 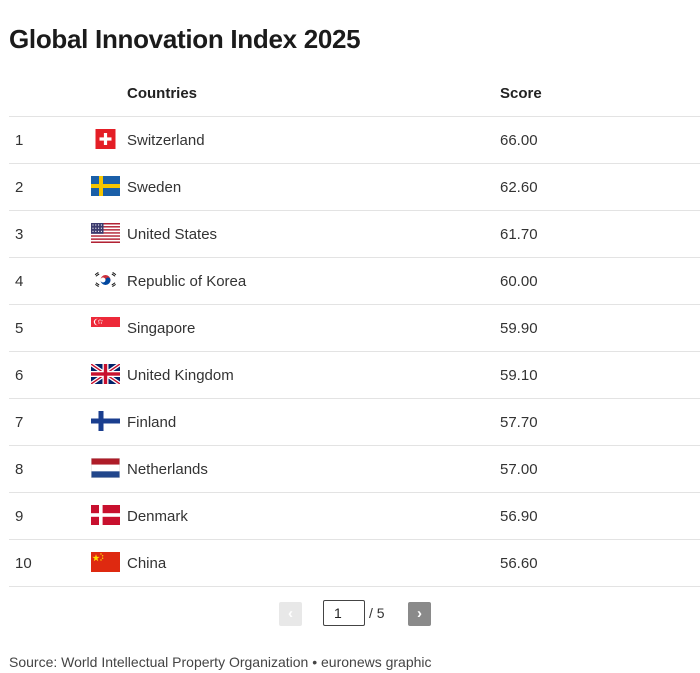 I want to click on page-title: Global Innovation Index 2025, so click(x=185, y=39).